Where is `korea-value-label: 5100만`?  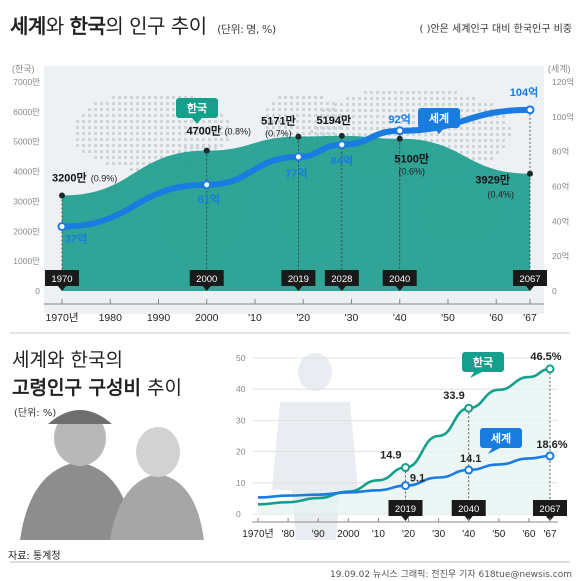 korea-value-label: 5100만 is located at coordinates (411, 159).